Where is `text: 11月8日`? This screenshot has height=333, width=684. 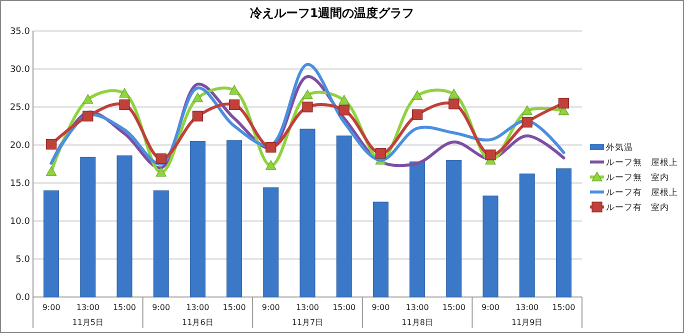 text: 11月8日 is located at coordinates (417, 322).